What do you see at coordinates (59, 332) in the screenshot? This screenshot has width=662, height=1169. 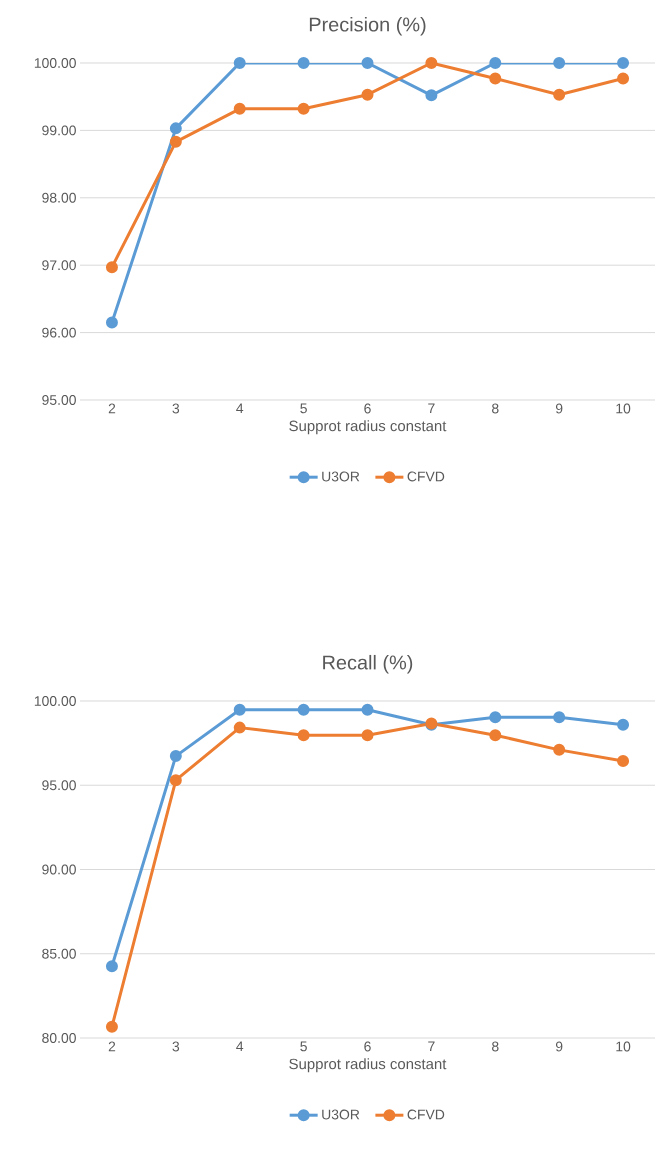 I see `y-tick-label: 96.00` at bounding box center [59, 332].